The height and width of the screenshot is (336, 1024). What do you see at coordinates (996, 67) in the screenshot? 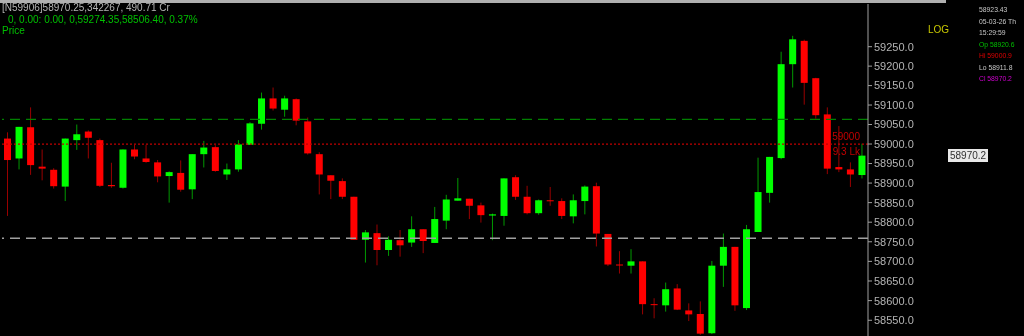
I see `text: Lo 58911.8` at bounding box center [996, 67].